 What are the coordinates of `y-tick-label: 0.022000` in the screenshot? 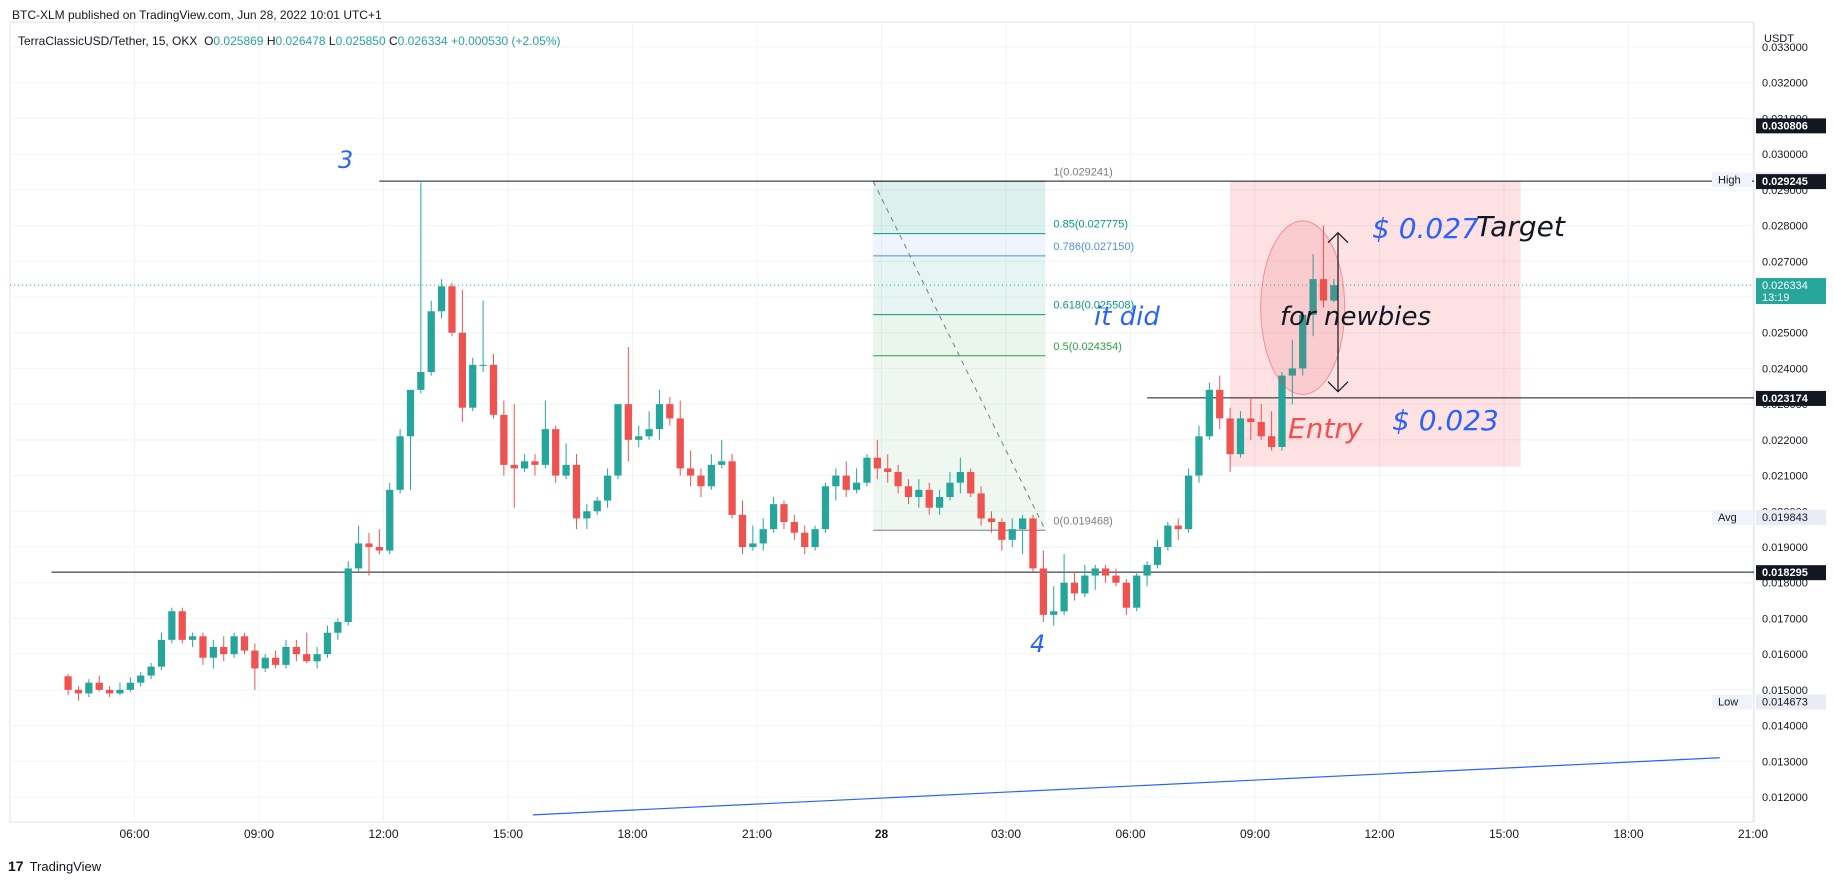 It's located at (1785, 441).